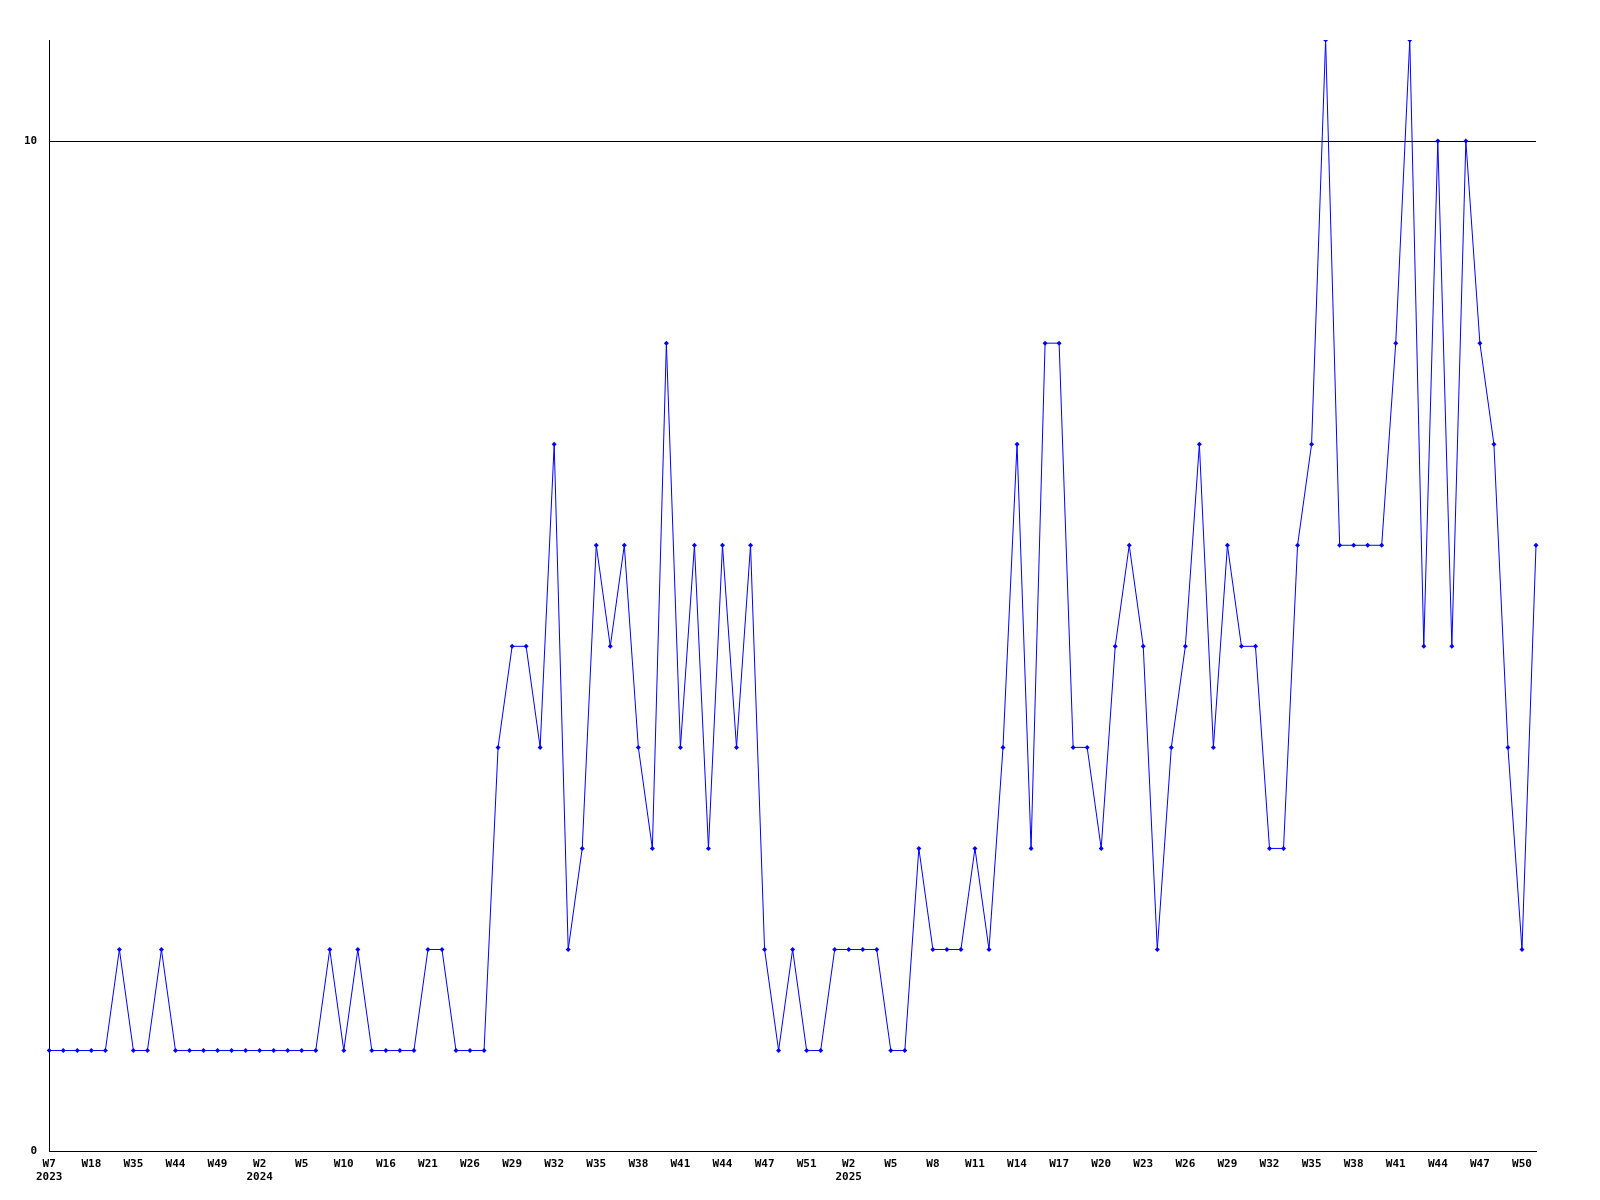 The image size is (1600, 1200). What do you see at coordinates (848, 1170) in the screenshot?
I see `x-tick-label: W2 2025` at bounding box center [848, 1170].